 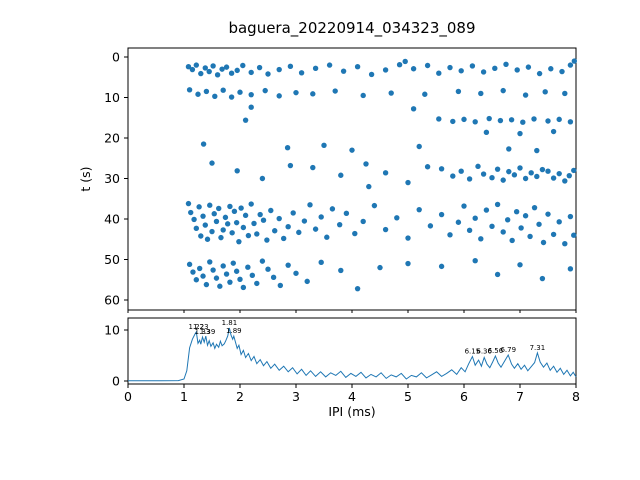 What do you see at coordinates (352, 311) in the screenshot?
I see `scatter-xtick-group` at bounding box center [352, 311].